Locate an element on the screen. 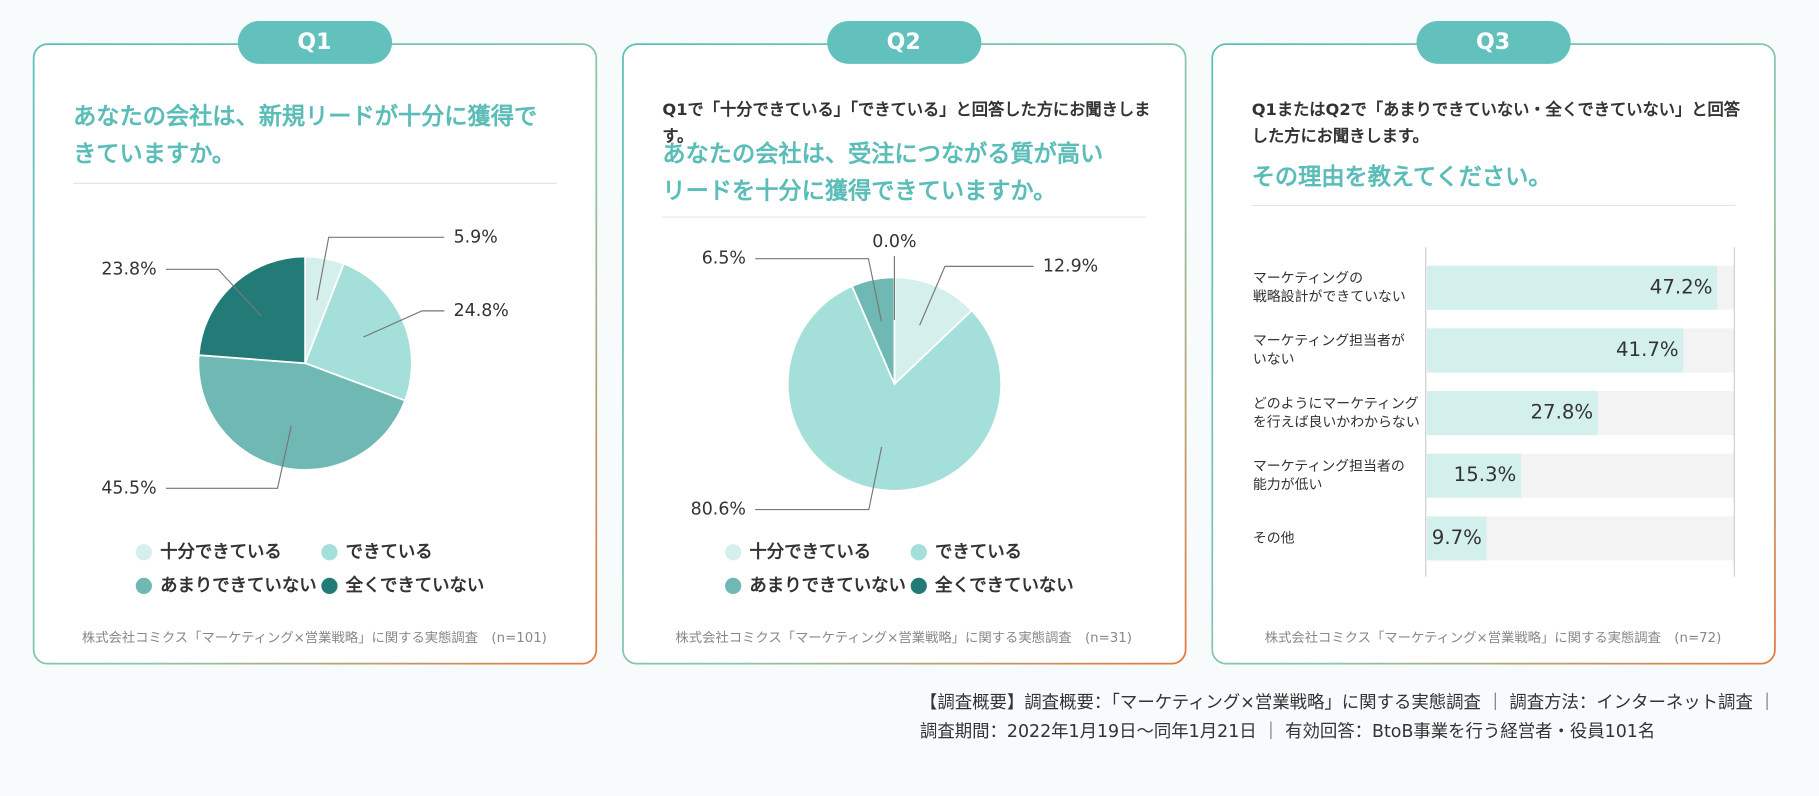 The image size is (1819, 796). badge-label: Q2 is located at coordinates (904, 42).